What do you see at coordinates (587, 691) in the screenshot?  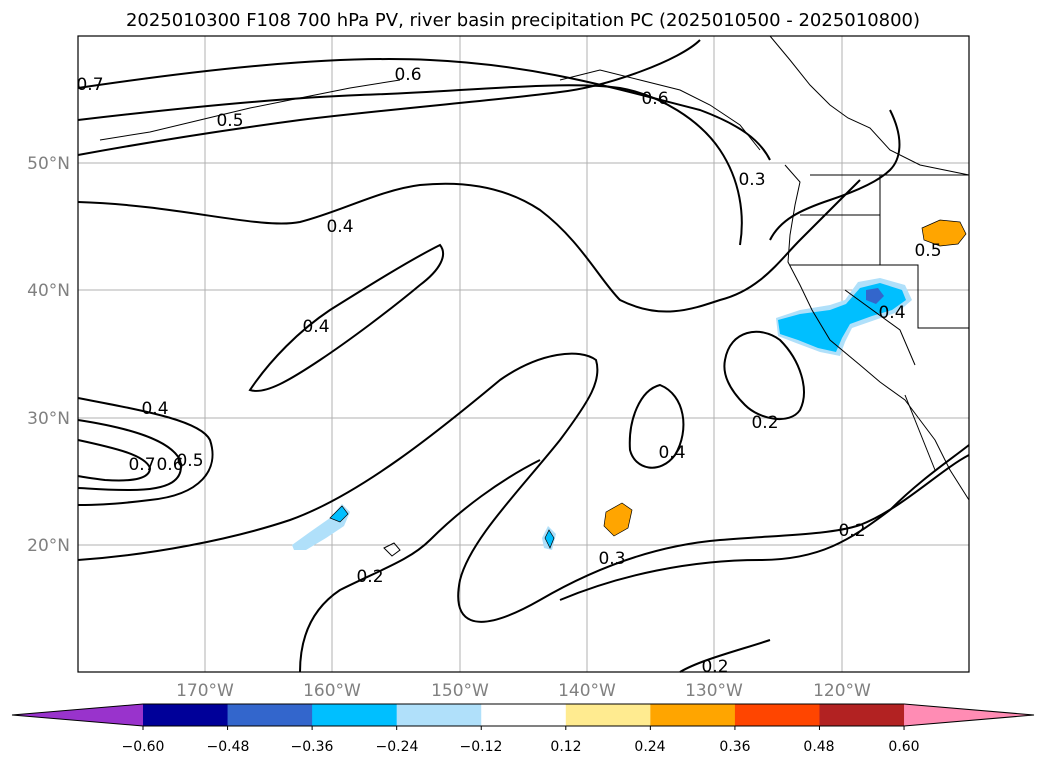 I see `lon-label: 140°W` at bounding box center [587, 691].